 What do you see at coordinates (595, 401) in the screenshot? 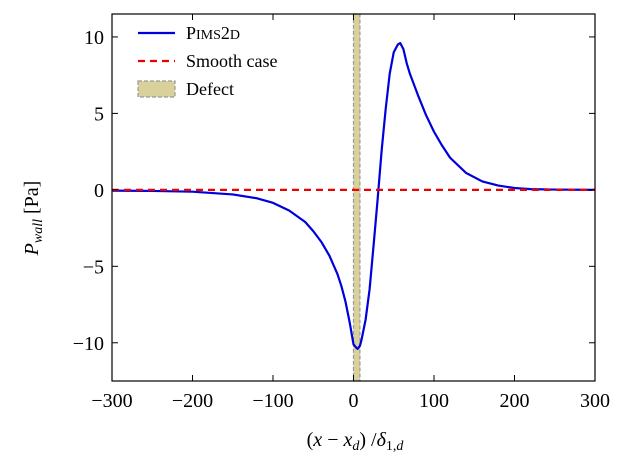
I see `x-tick-label: 300` at bounding box center [595, 401].